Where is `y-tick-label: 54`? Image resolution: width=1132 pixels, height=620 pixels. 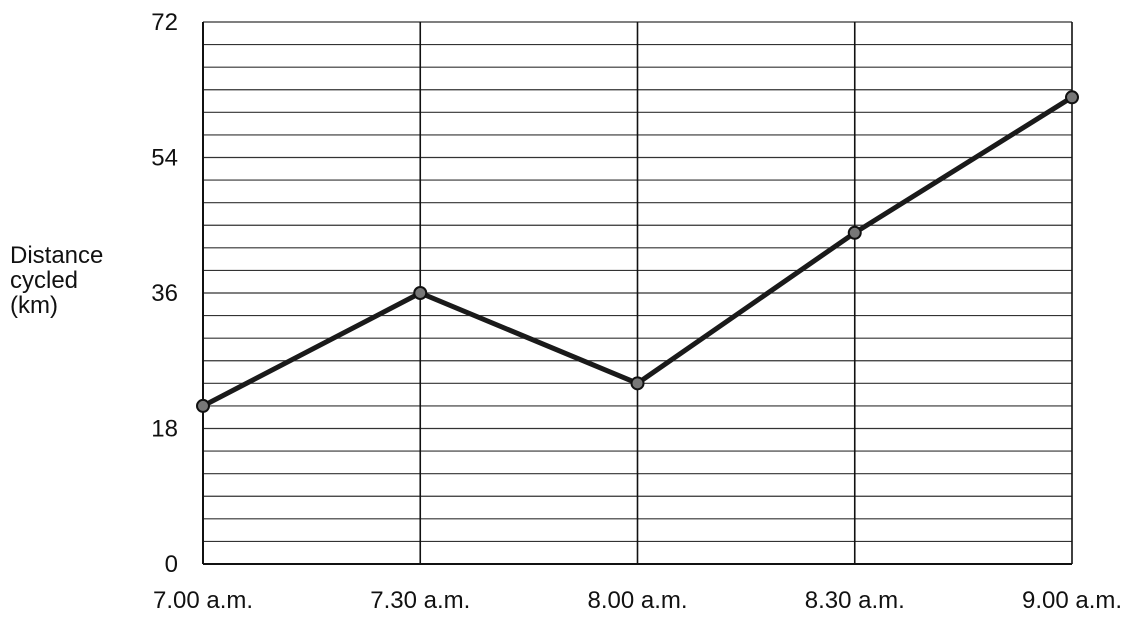
y-tick-label: 54 is located at coordinates (164, 158).